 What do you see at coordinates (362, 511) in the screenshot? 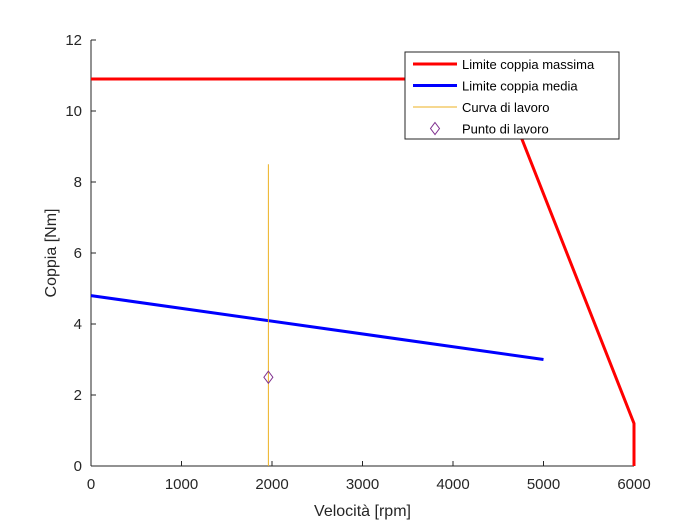
I see `x-axis-label: Velocità [rpm]` at bounding box center [362, 511].